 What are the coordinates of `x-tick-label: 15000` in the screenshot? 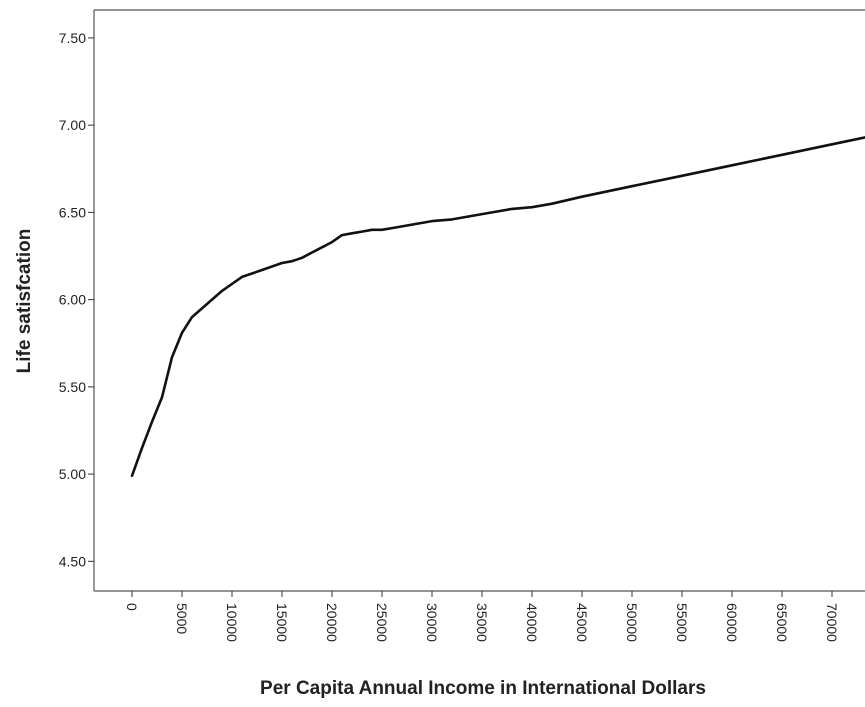 It's located at (282, 622).